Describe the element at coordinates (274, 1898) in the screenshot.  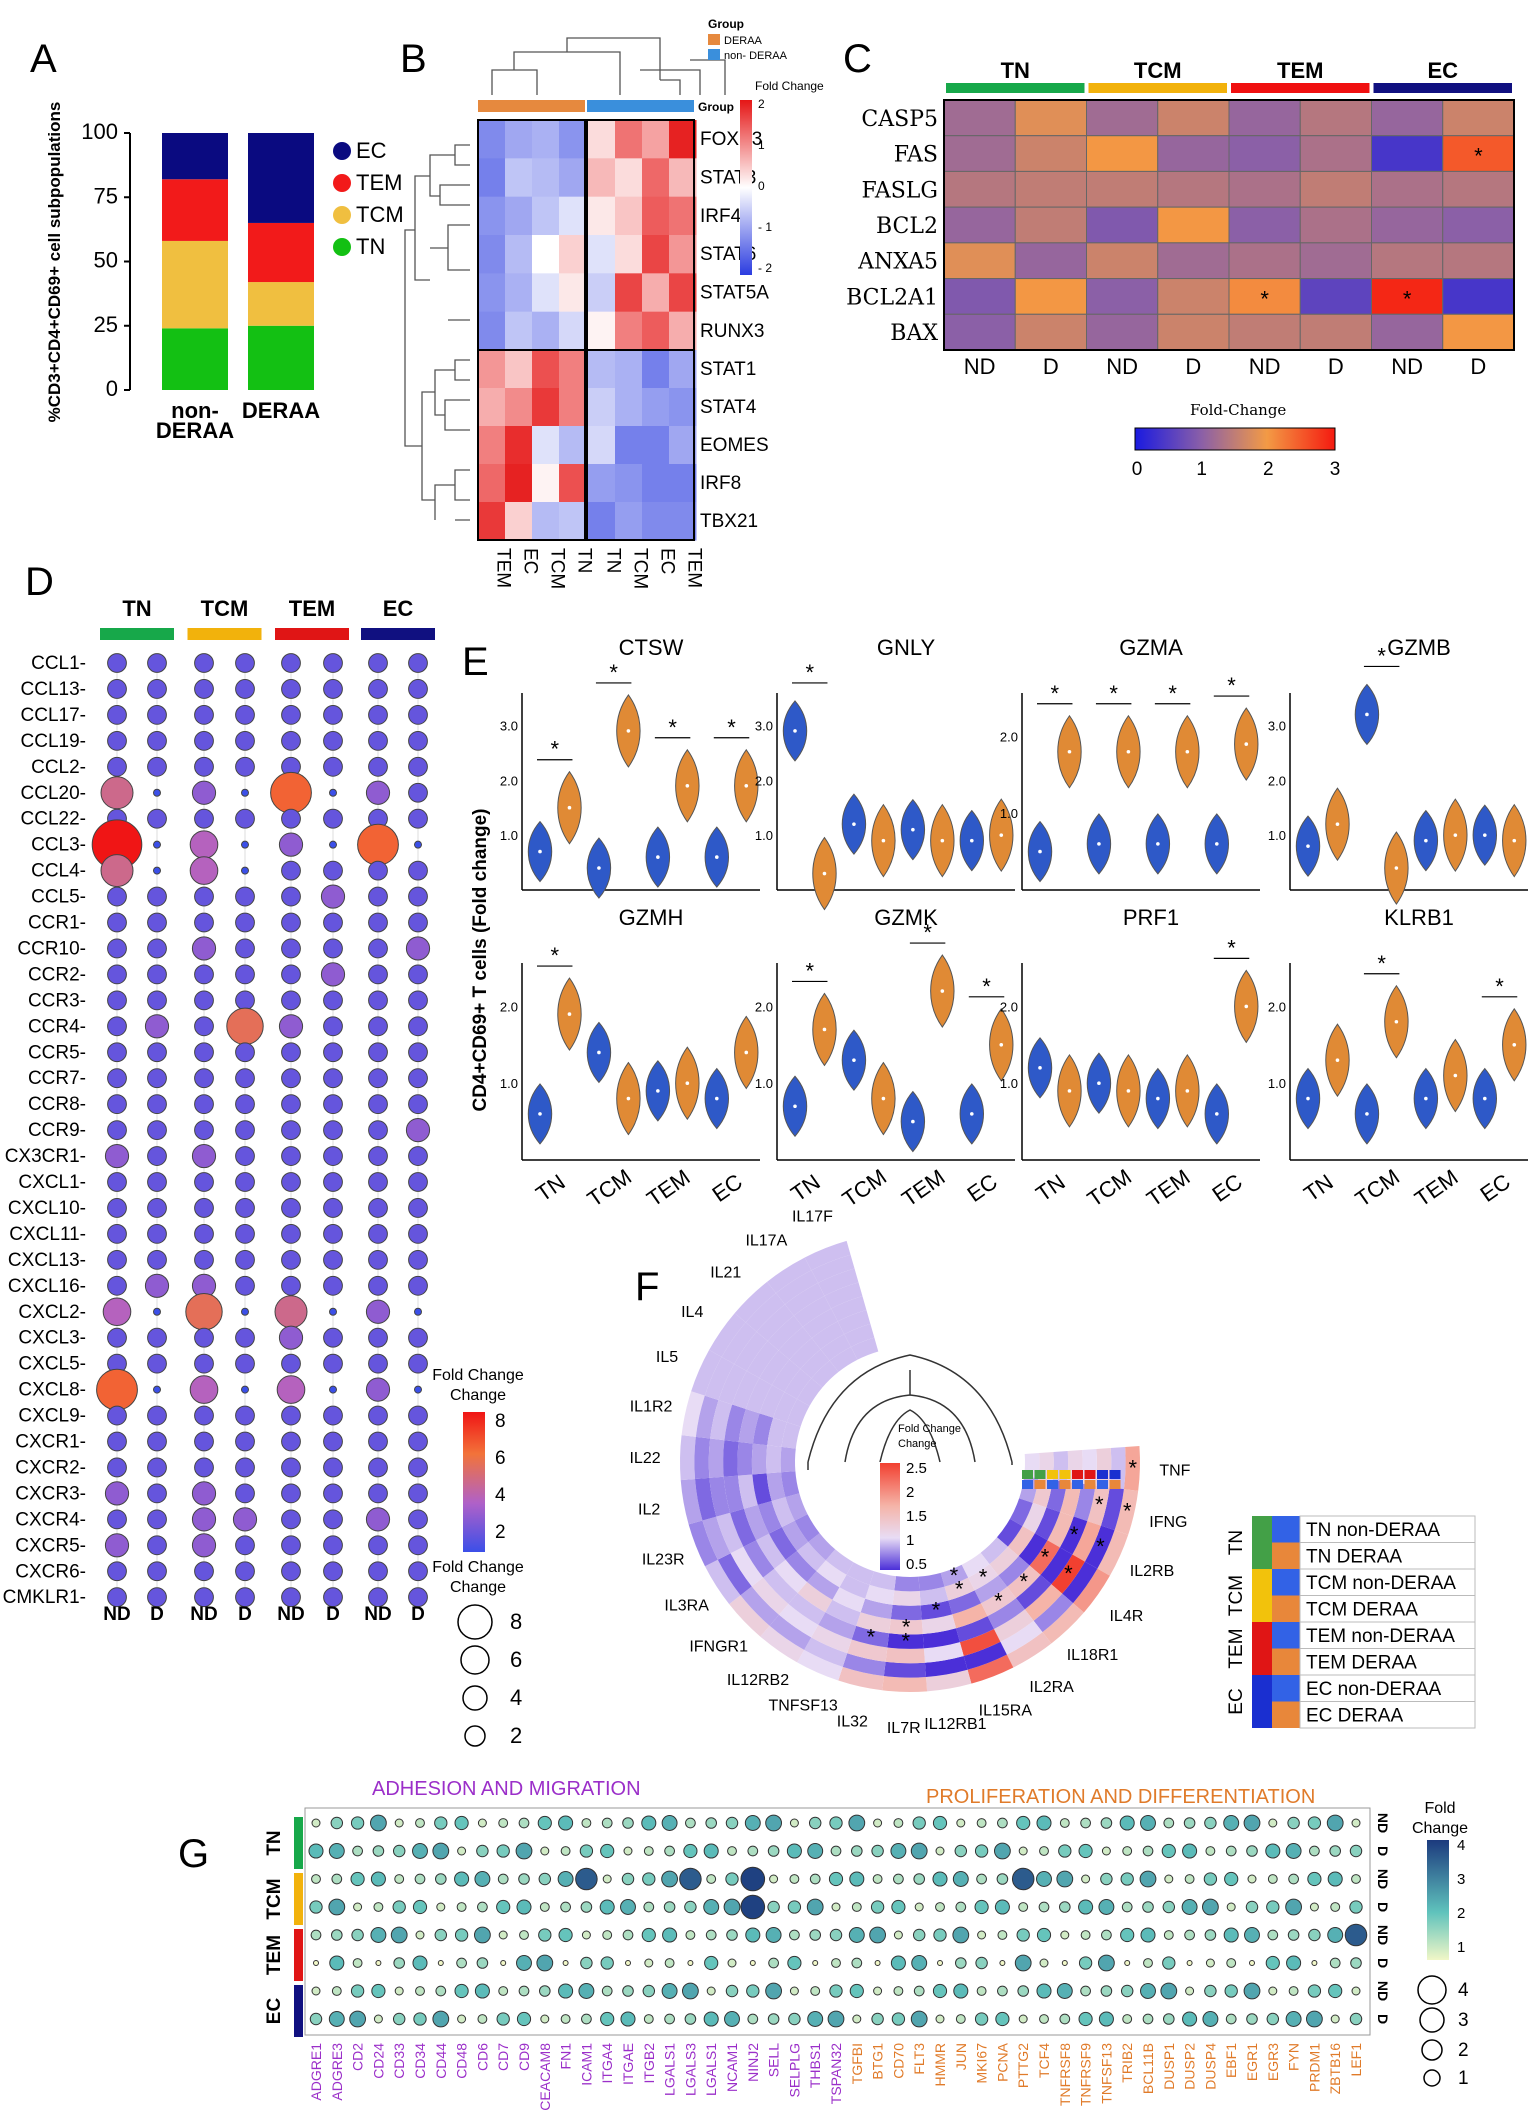
I see `g-subset-label-tcm: TCM` at that location.